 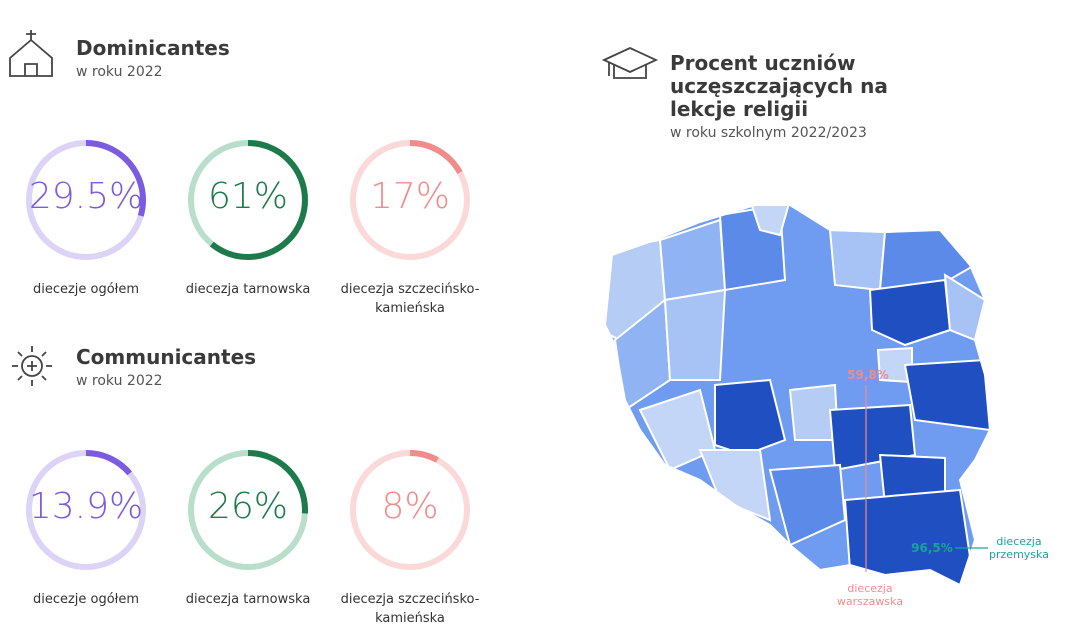 What do you see at coordinates (247, 506) in the screenshot?
I see `gauge-value: 26%` at bounding box center [247, 506].